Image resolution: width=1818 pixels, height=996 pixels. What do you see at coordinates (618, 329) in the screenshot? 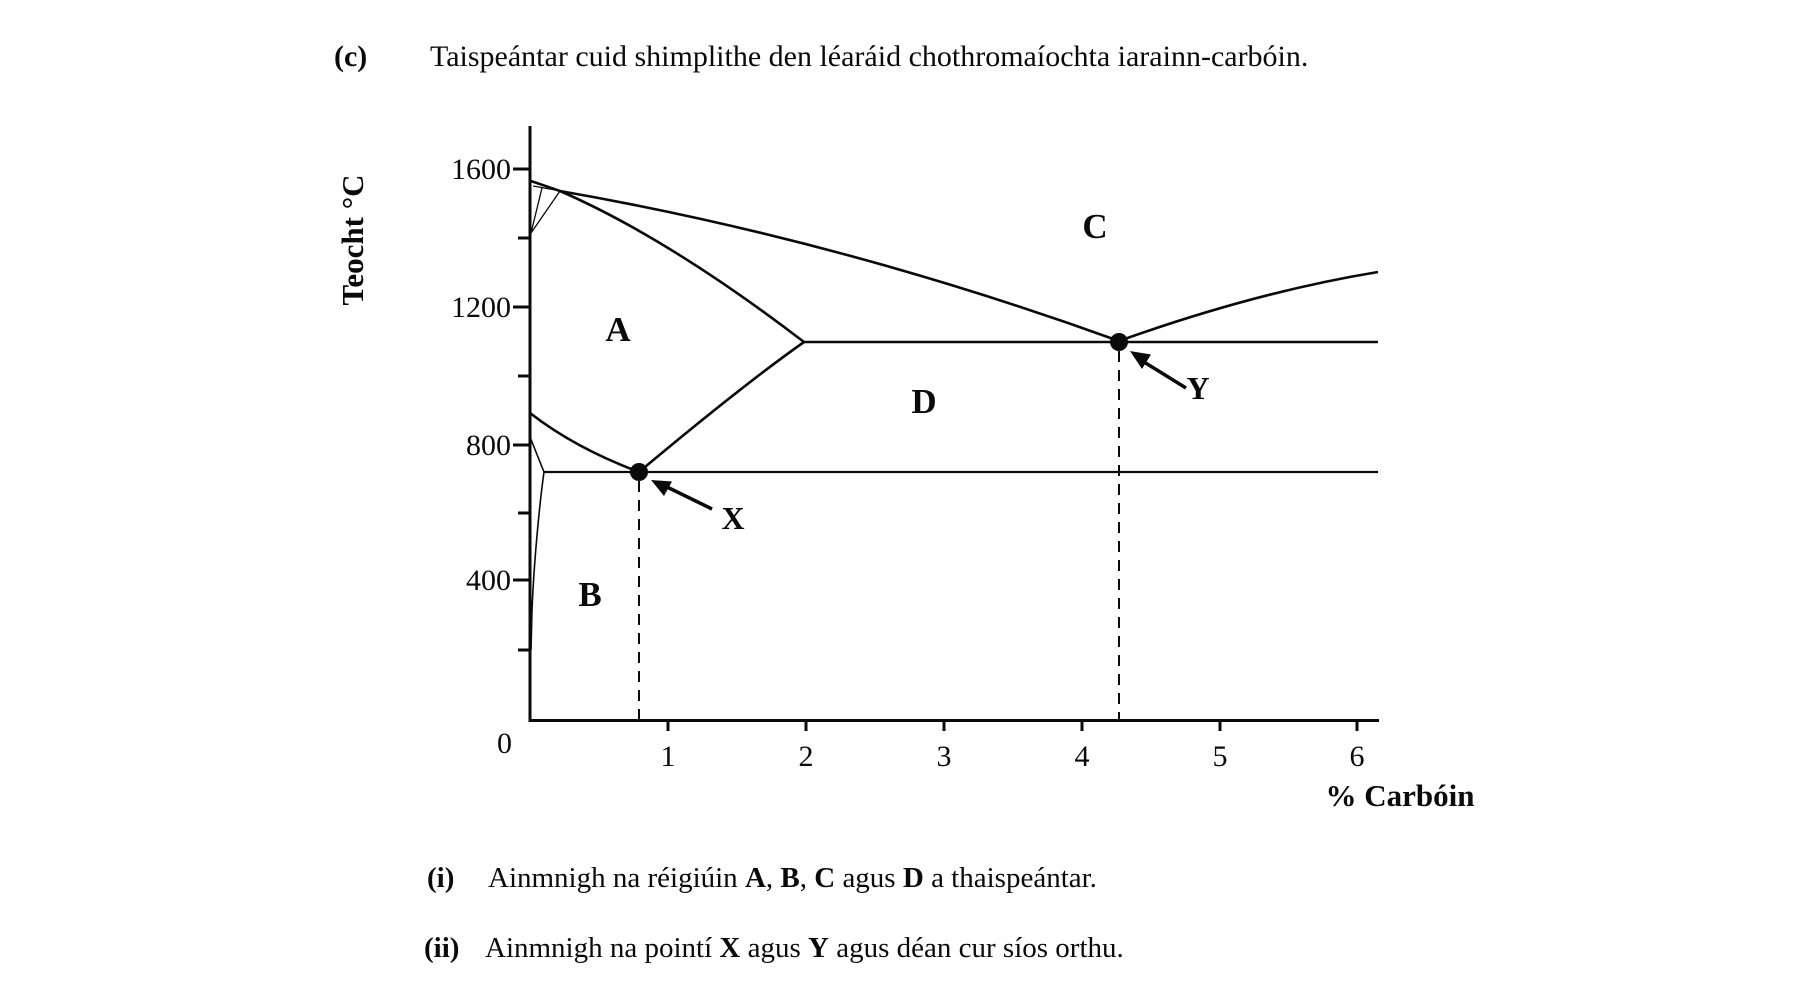
I see `region-label-a: A` at bounding box center [618, 329].